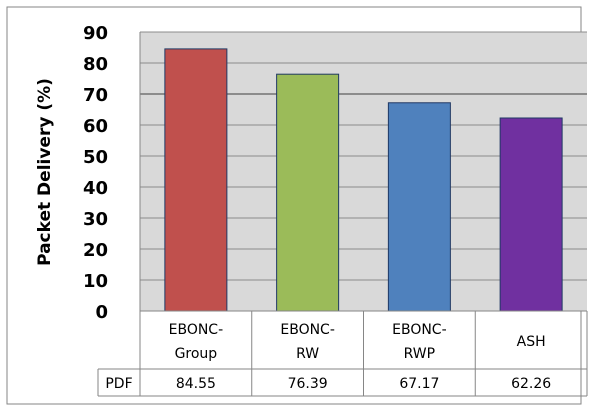 The width and height of the screenshot is (589, 417). Describe the element at coordinates (95, 95) in the screenshot. I see `y-tick-label: 70` at that location.